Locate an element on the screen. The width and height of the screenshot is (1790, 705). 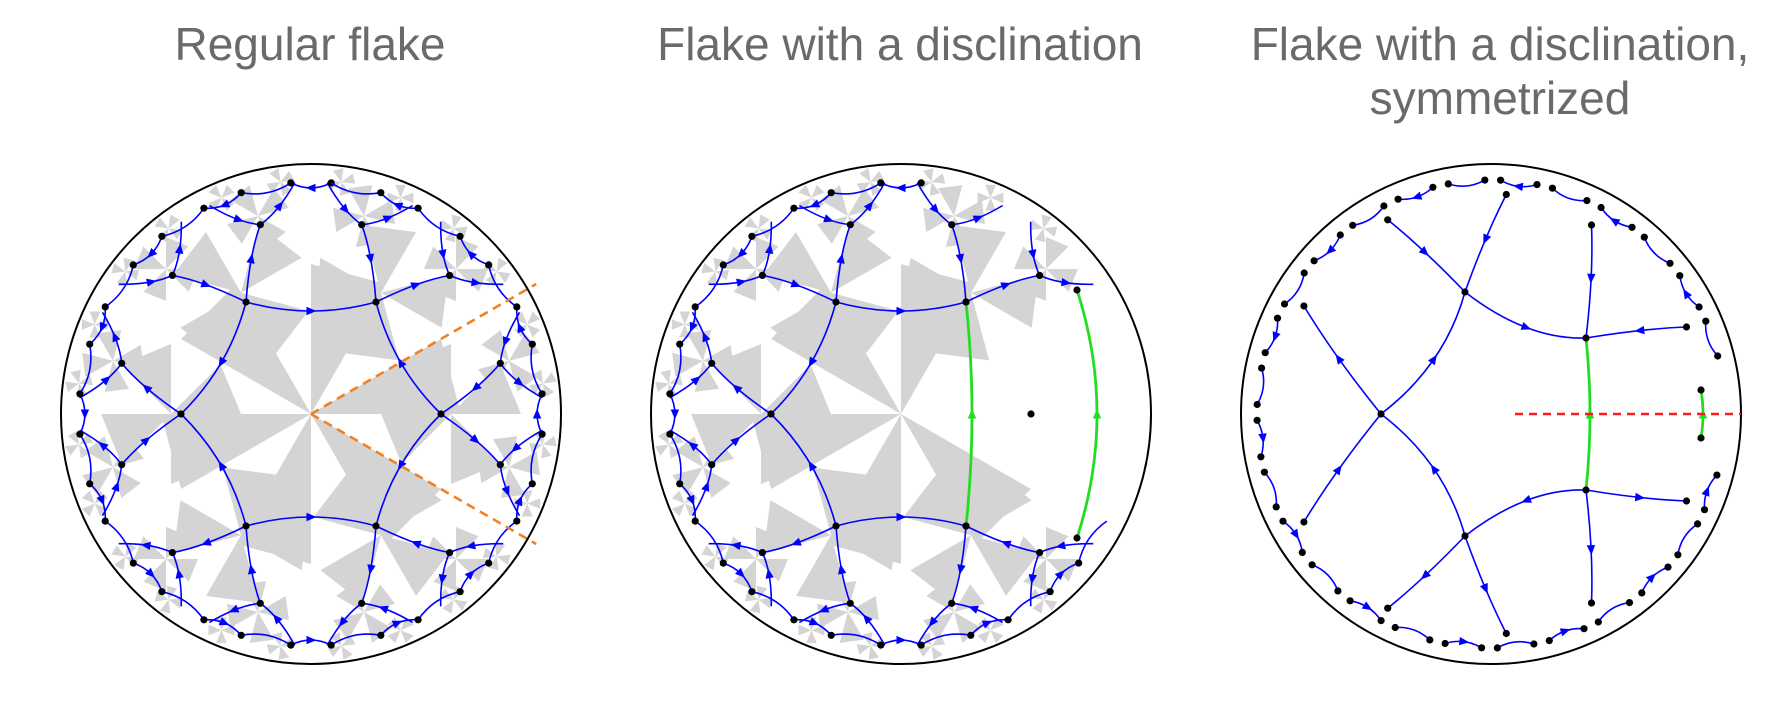
edge-arrow is located at coordinates (1526, 326).